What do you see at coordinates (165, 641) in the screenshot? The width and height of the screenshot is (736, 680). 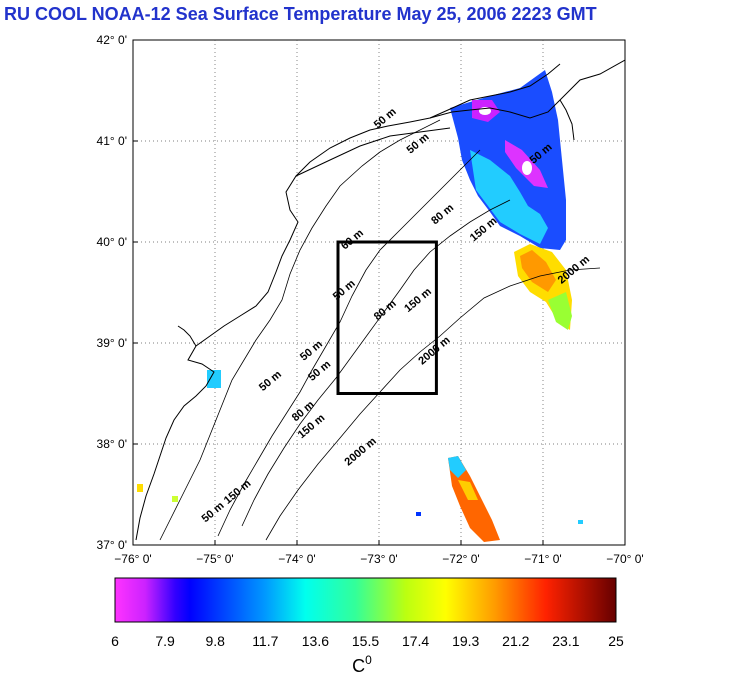 I see `colorbar-tick-label: 7.9` at bounding box center [165, 641].